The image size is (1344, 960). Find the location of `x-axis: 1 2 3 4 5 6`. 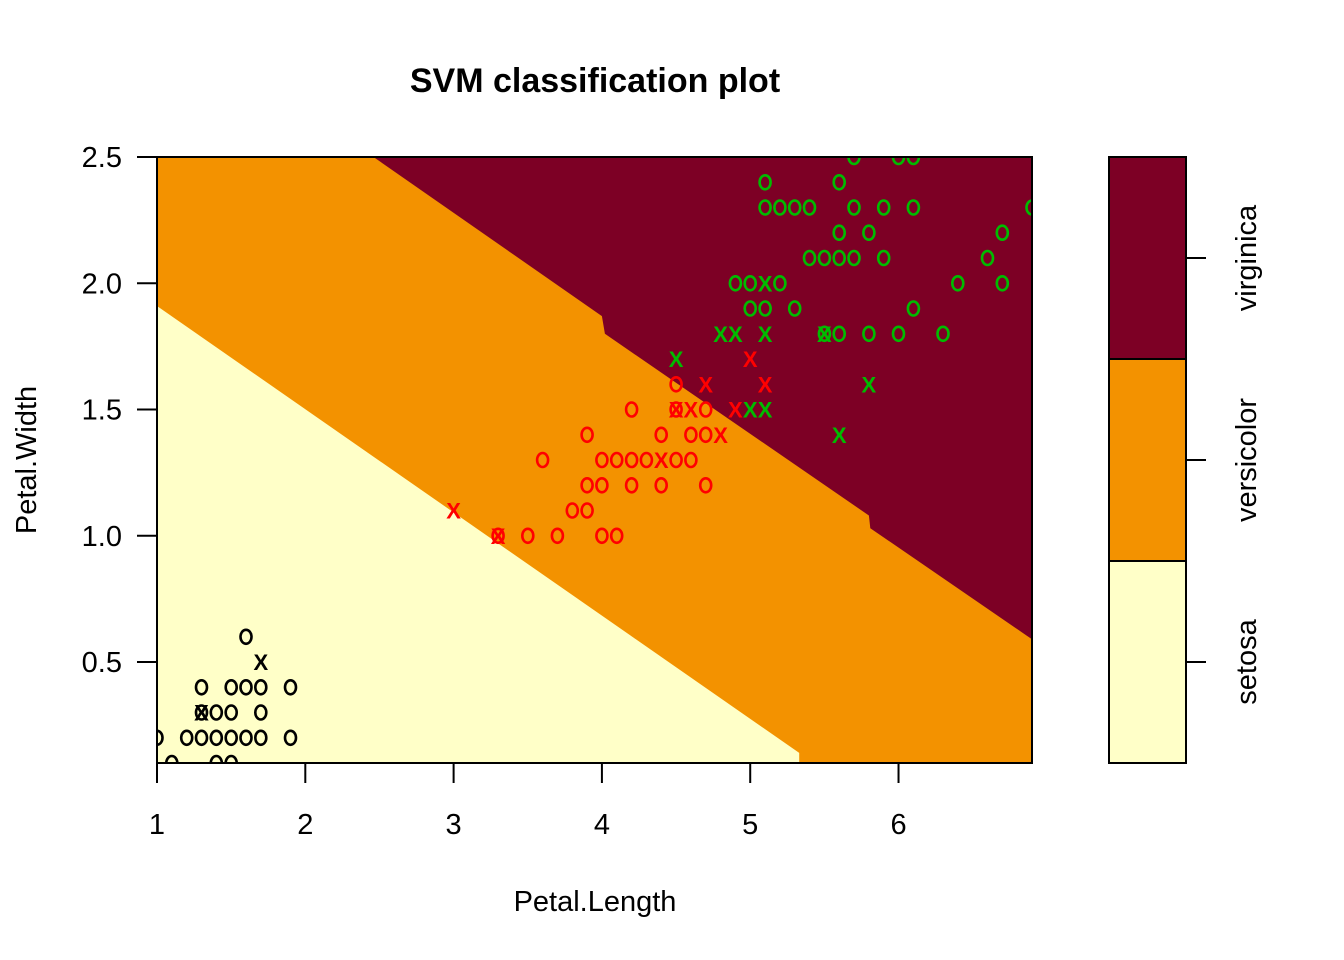

x-axis: 1 2 3 4 5 6 is located at coordinates (528, 801).